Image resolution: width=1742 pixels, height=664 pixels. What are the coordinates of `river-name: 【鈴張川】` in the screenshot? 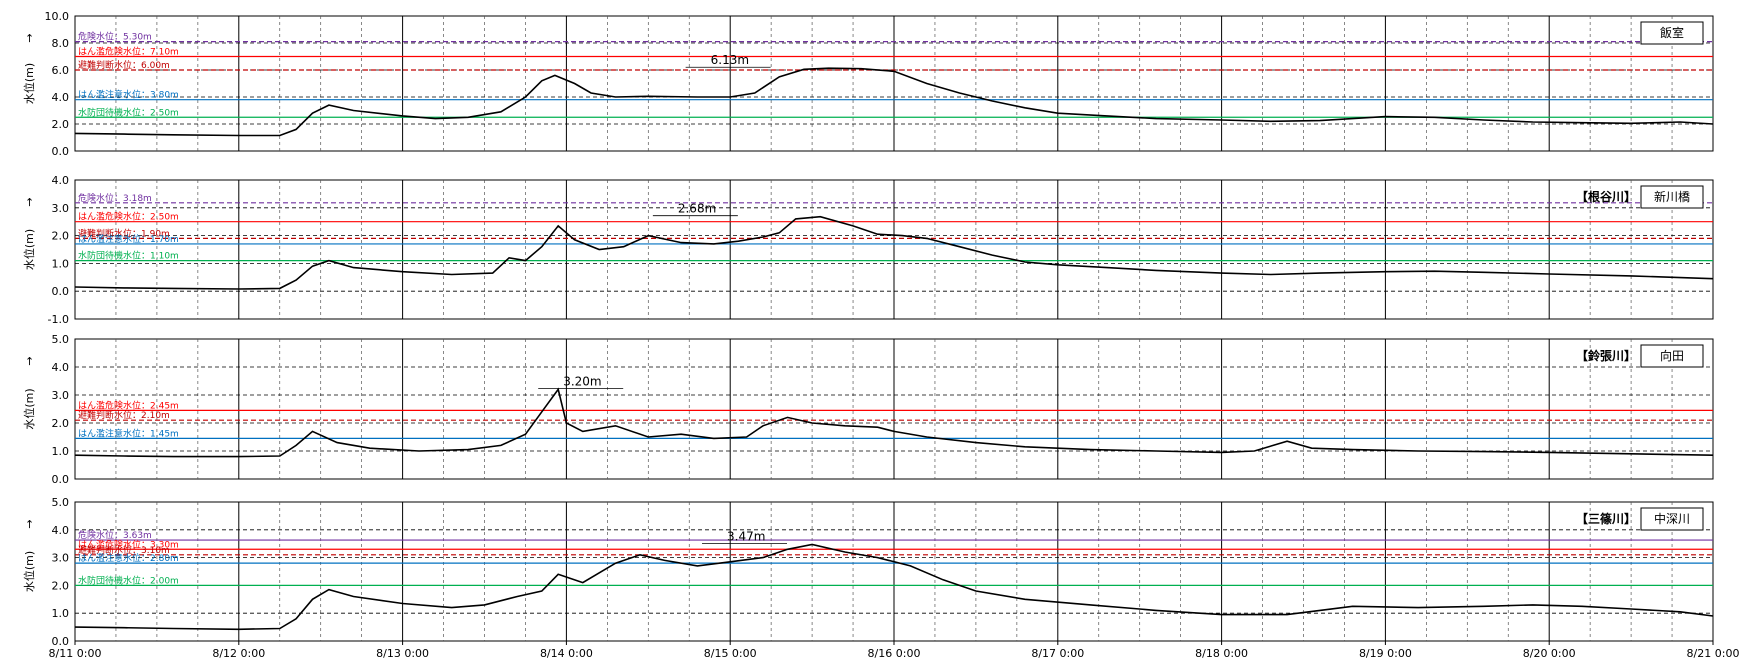 It's located at (1606, 355).